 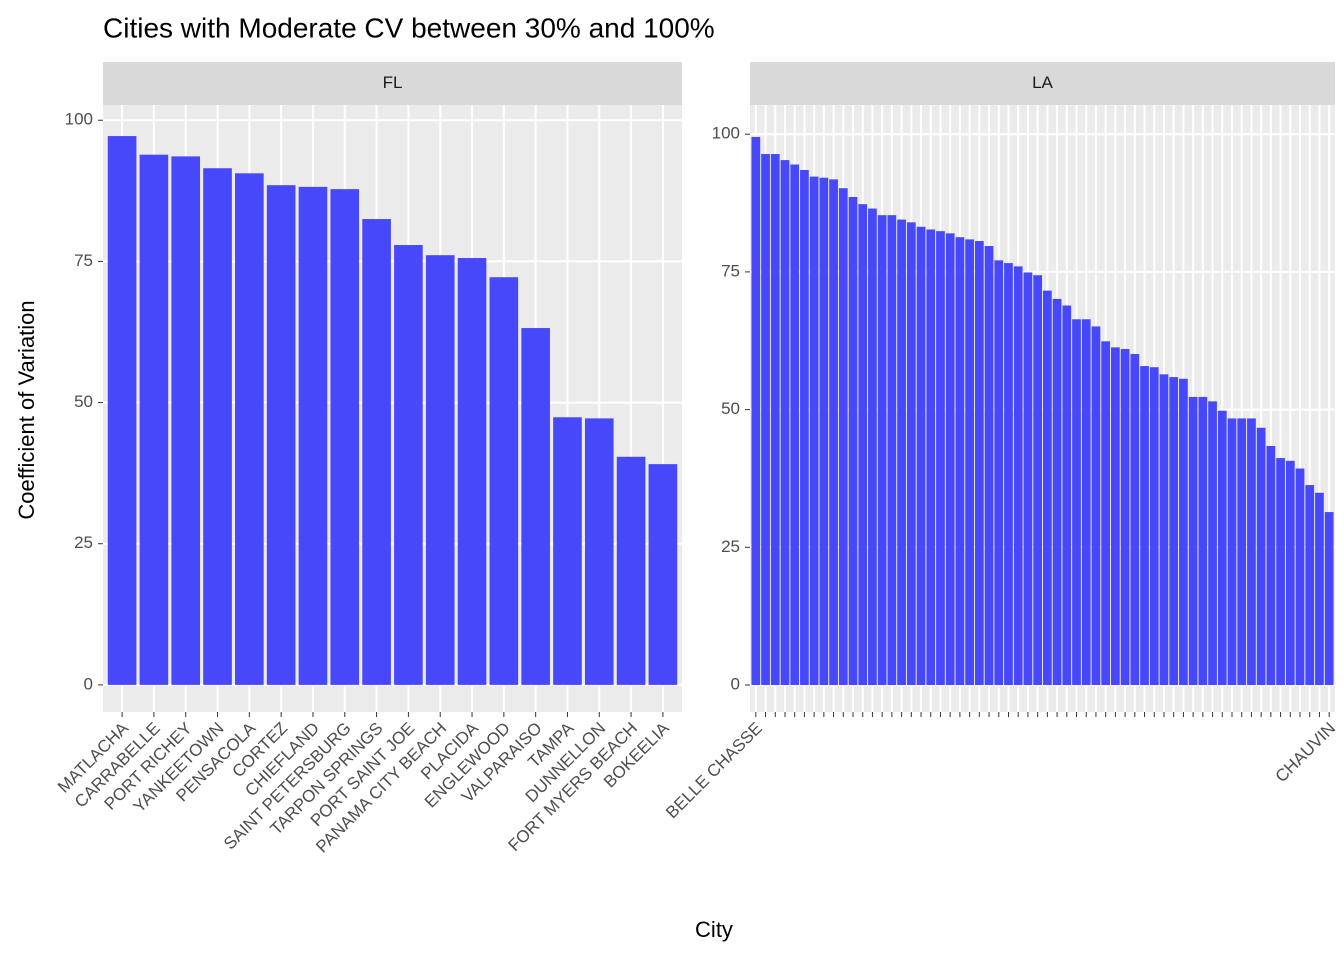 I want to click on x-axis-title: City, so click(x=714, y=929).